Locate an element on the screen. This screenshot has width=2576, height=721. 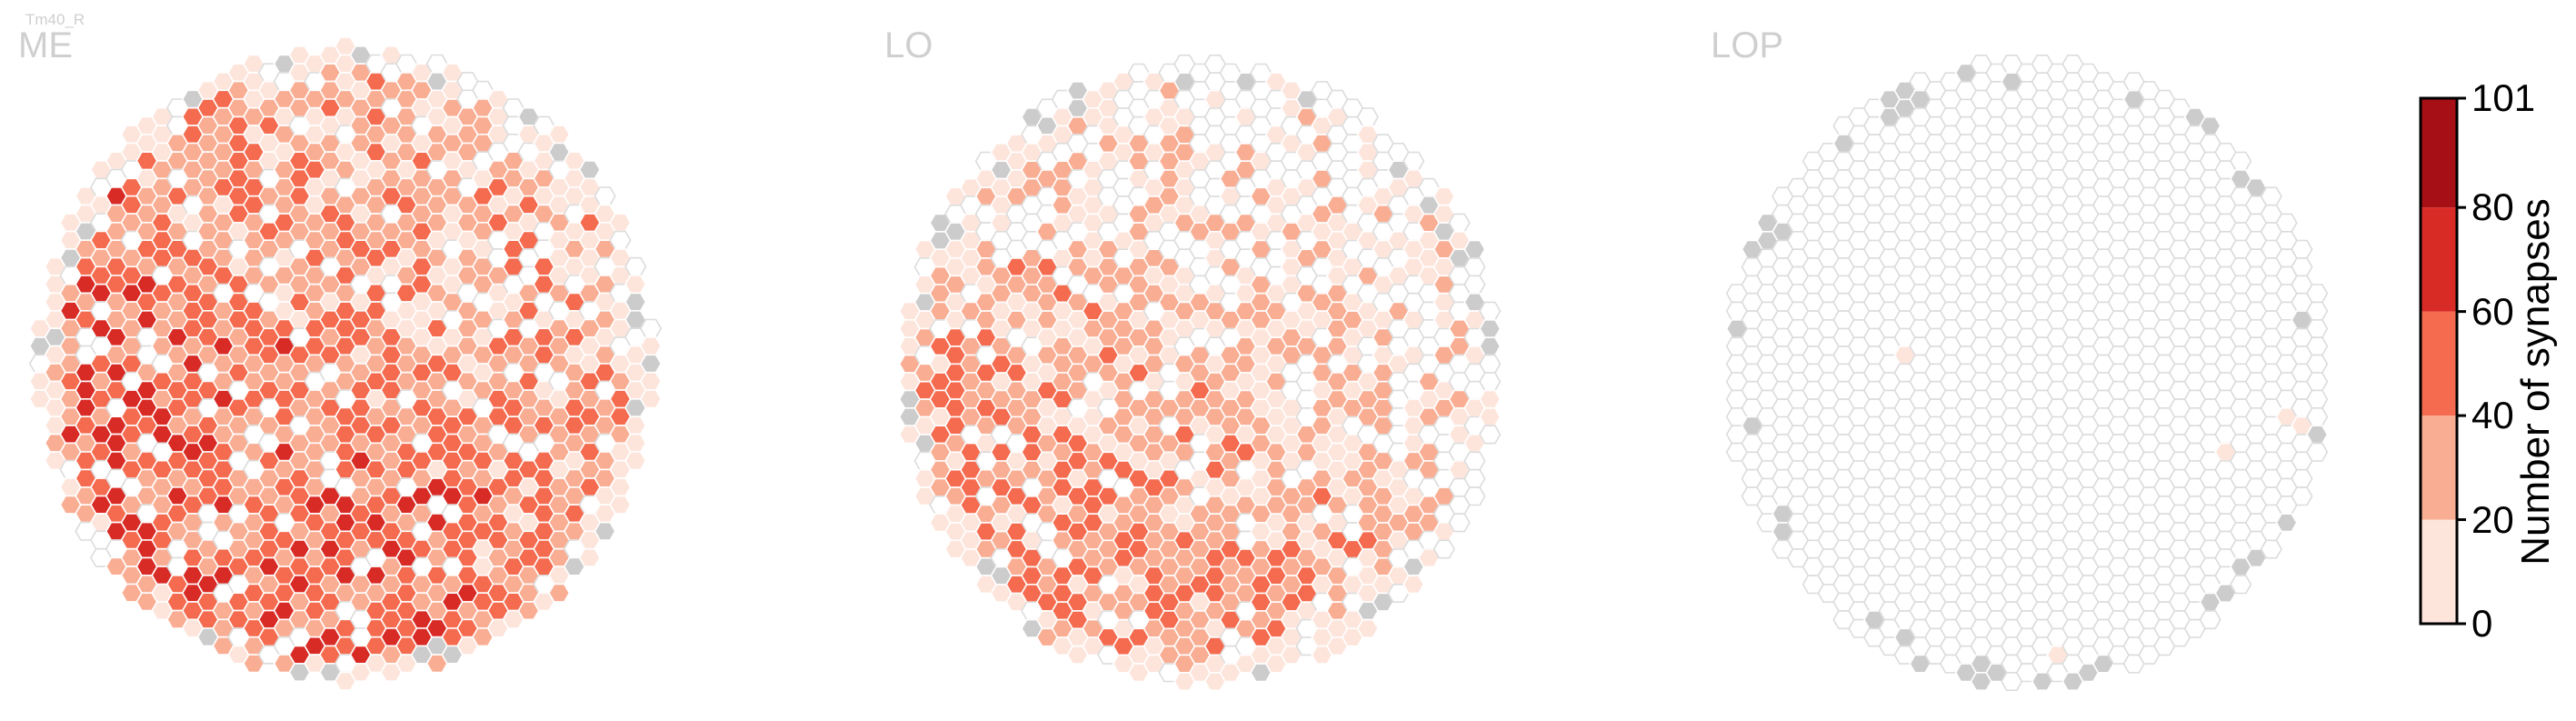
figure-suptitle: Tm40_R is located at coordinates (55, 19).